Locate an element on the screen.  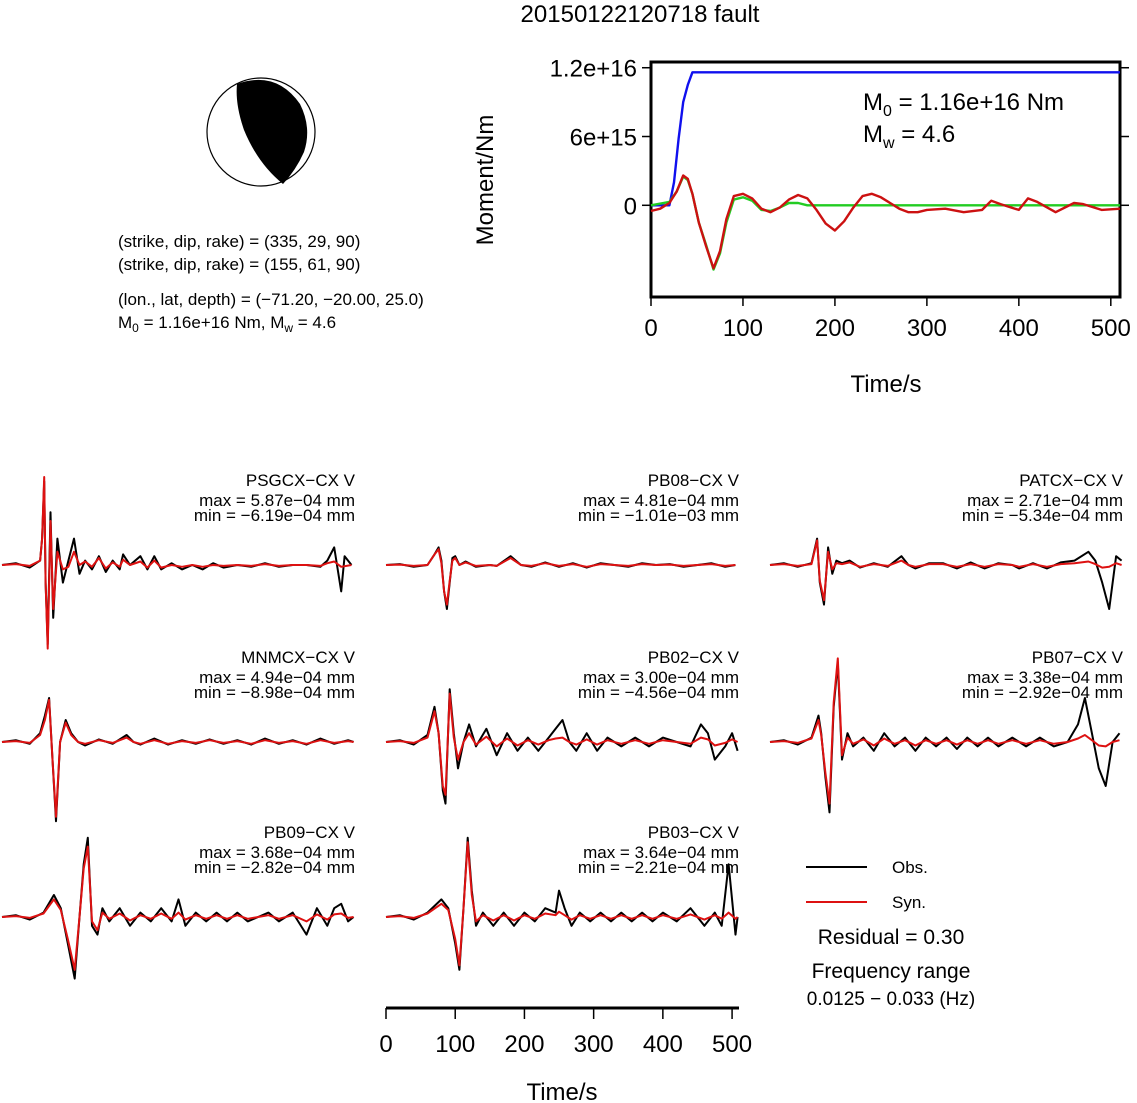
beachball is located at coordinates (261, 132).